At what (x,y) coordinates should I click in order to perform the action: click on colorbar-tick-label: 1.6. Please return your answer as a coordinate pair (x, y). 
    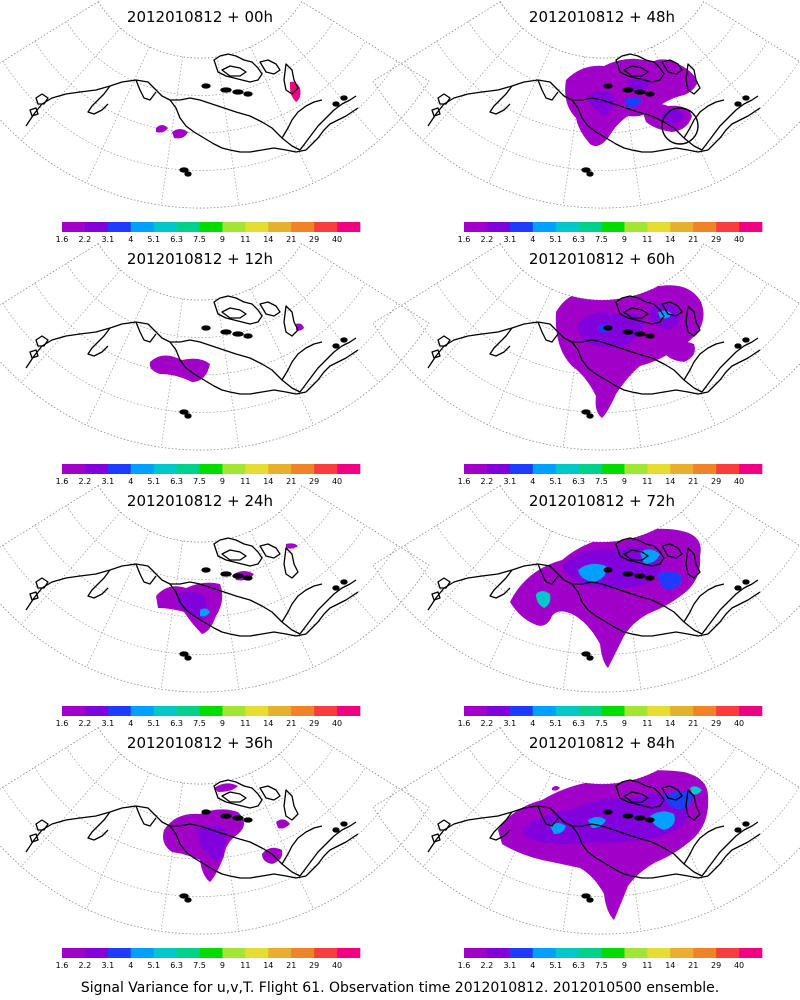
    Looking at the image, I should click on (464, 723).